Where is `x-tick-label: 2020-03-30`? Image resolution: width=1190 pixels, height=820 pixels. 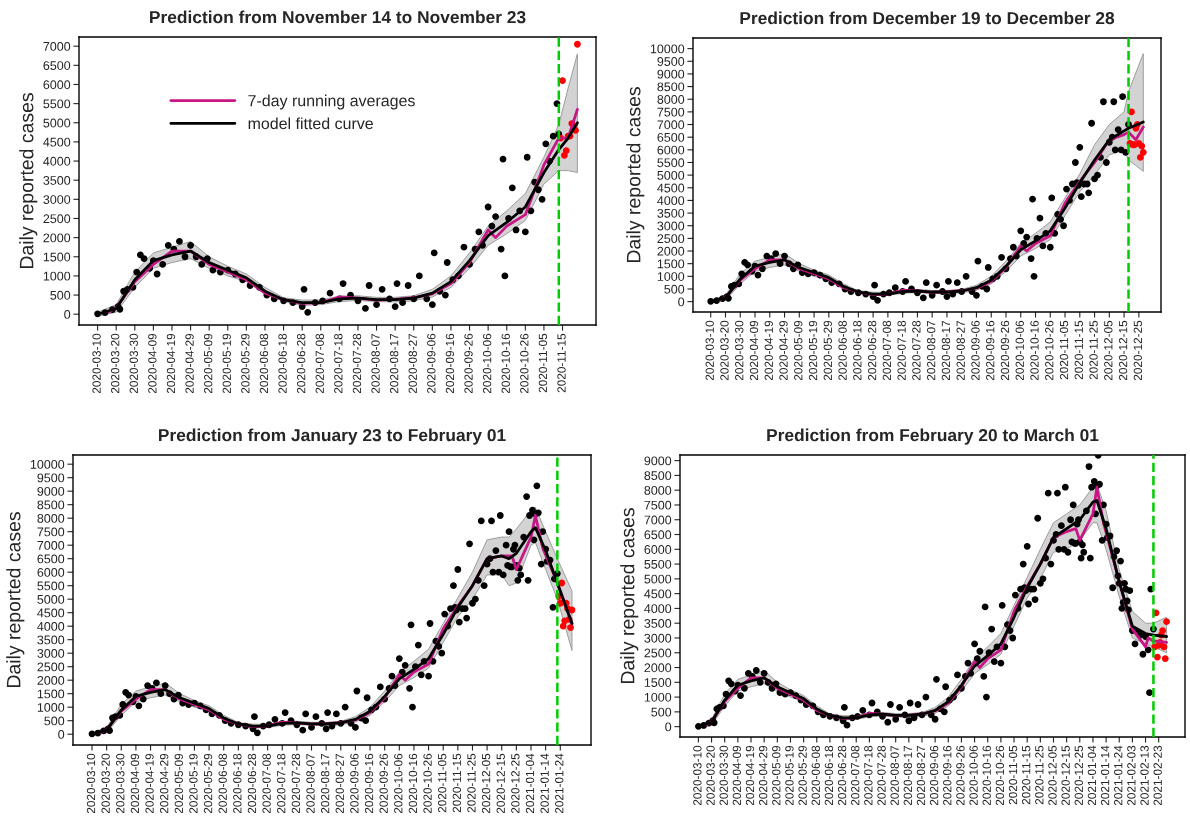
x-tick-label: 2020-03-30 is located at coordinates (120, 783).